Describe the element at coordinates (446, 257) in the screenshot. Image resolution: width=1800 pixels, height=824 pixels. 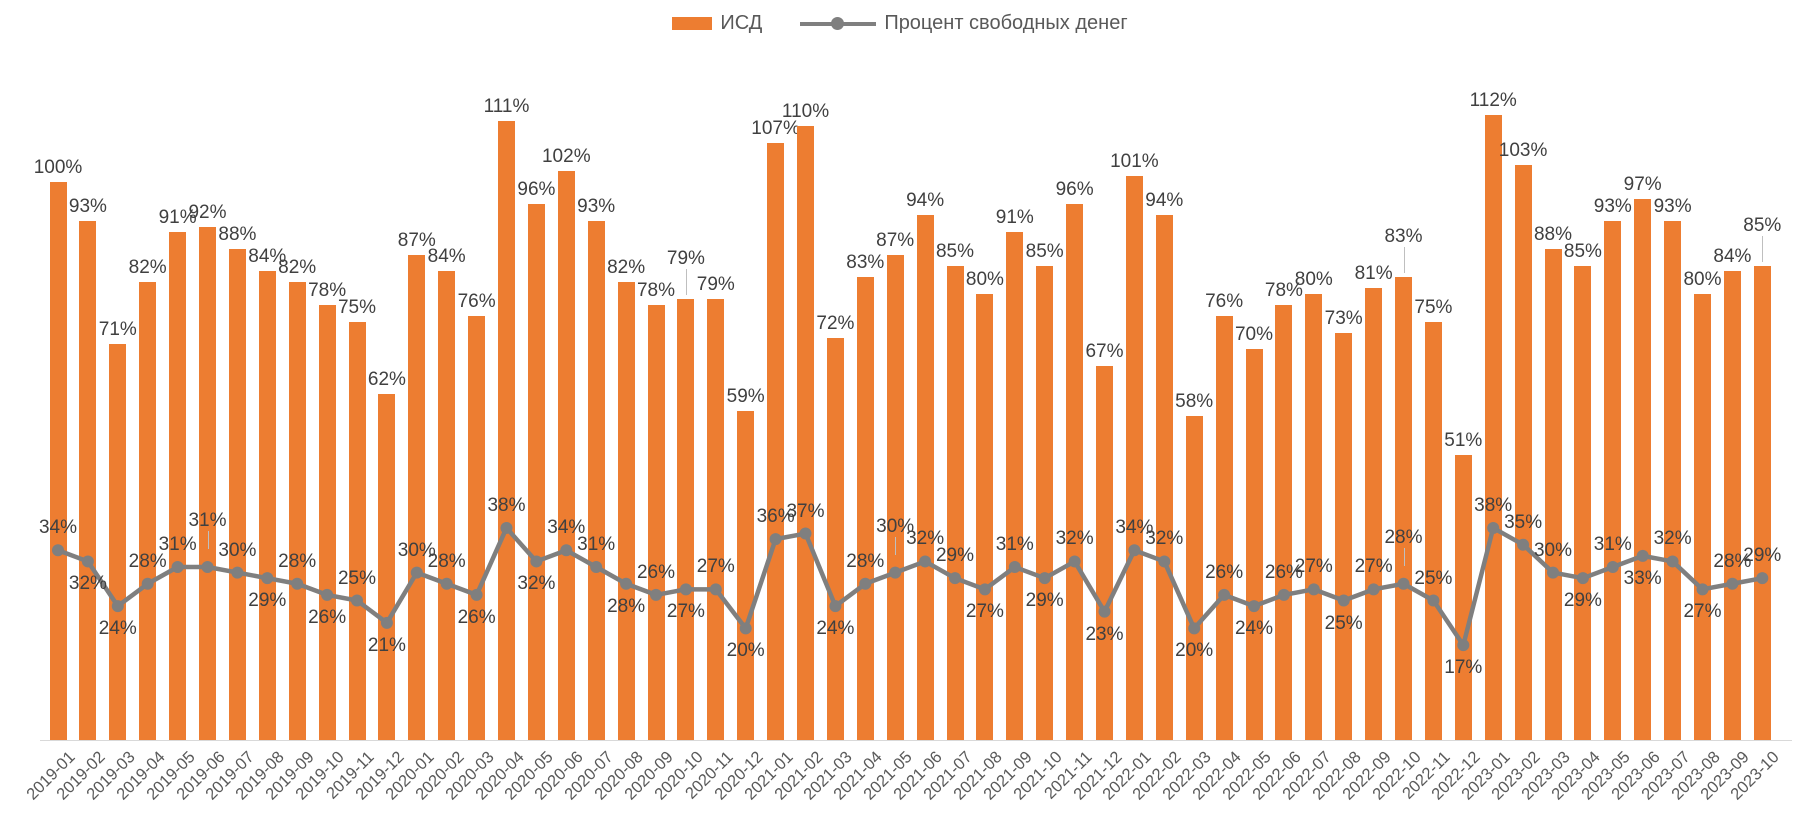
I see `bar-label-2020-02: 84%` at that location.